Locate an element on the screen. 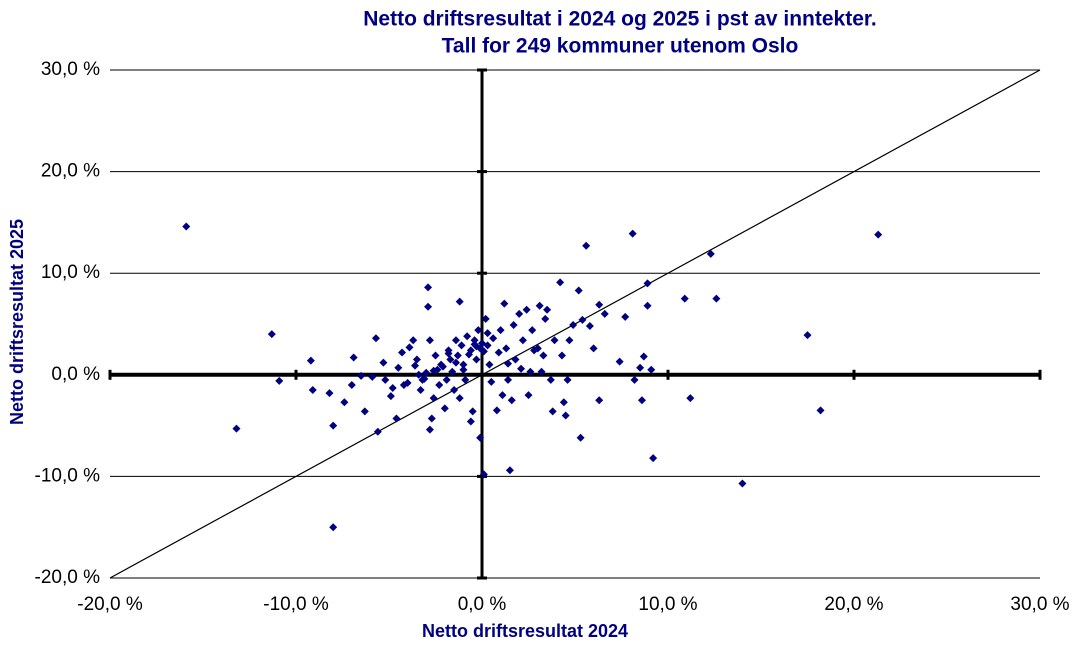 This screenshot has height=646, width=1078. x-tick-label: 30,0 % is located at coordinates (1039, 604).